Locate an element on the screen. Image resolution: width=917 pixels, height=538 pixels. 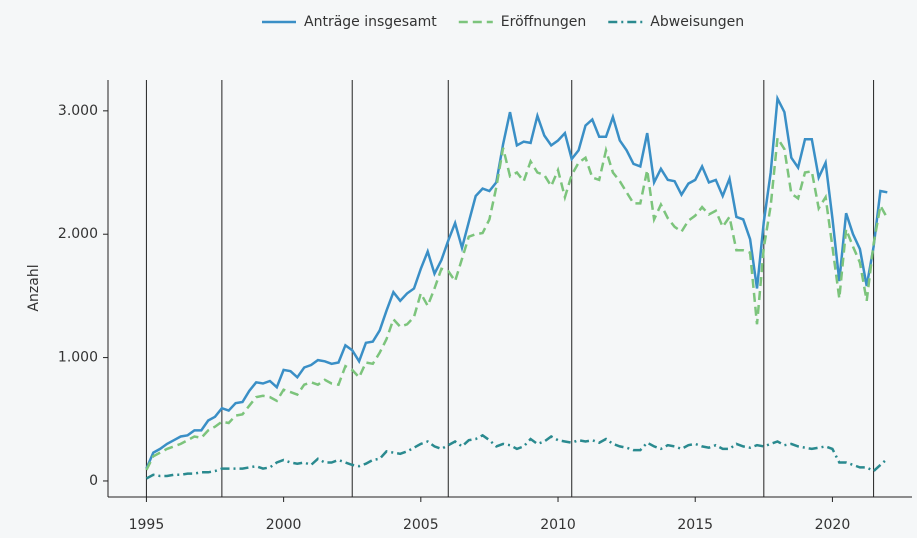
x-tick-label: 2000 is located at coordinates (284, 525).